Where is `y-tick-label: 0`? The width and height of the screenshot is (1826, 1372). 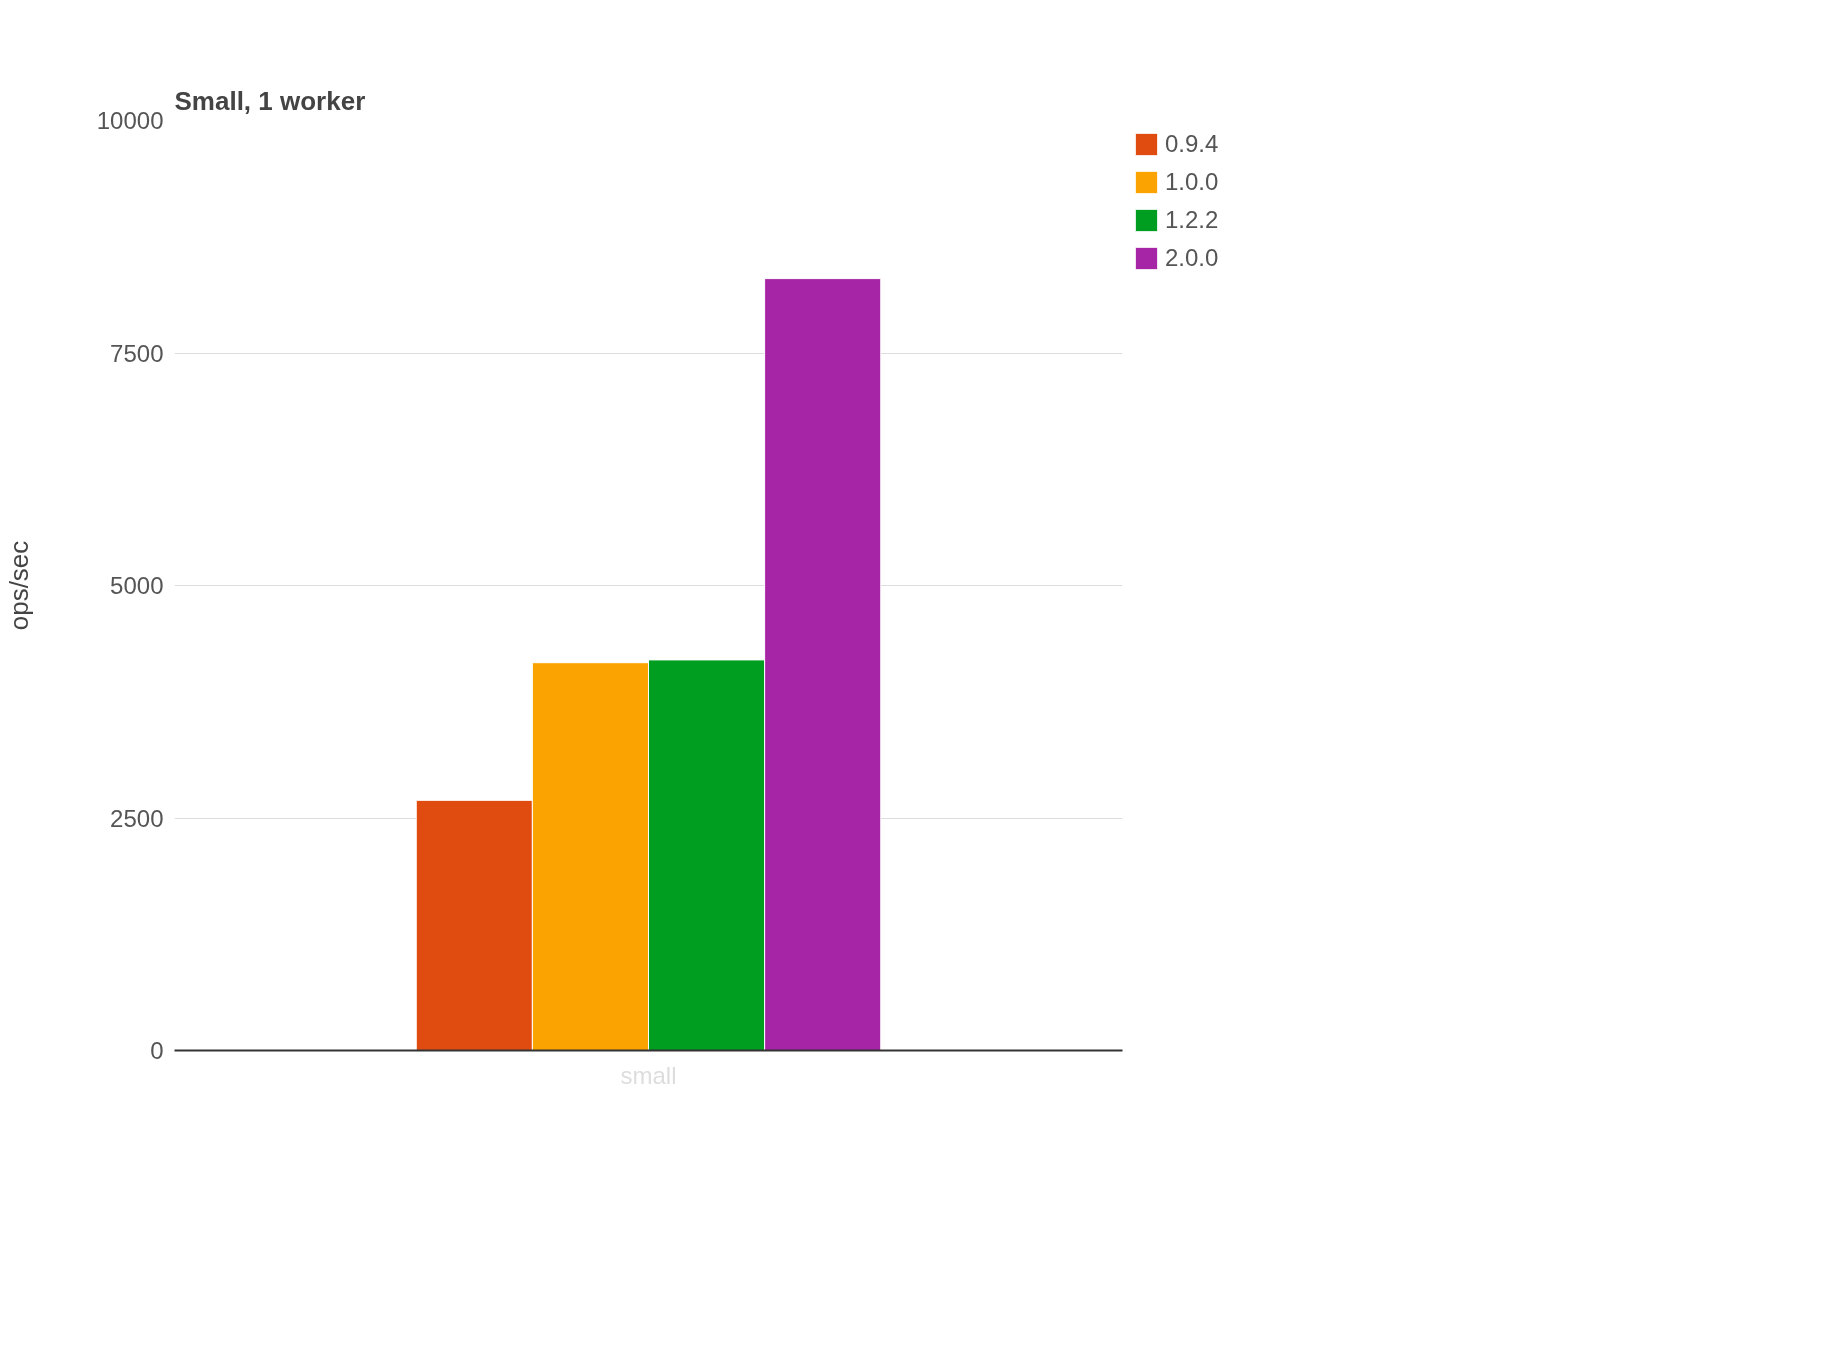
y-tick-label: 0 is located at coordinates (157, 1050).